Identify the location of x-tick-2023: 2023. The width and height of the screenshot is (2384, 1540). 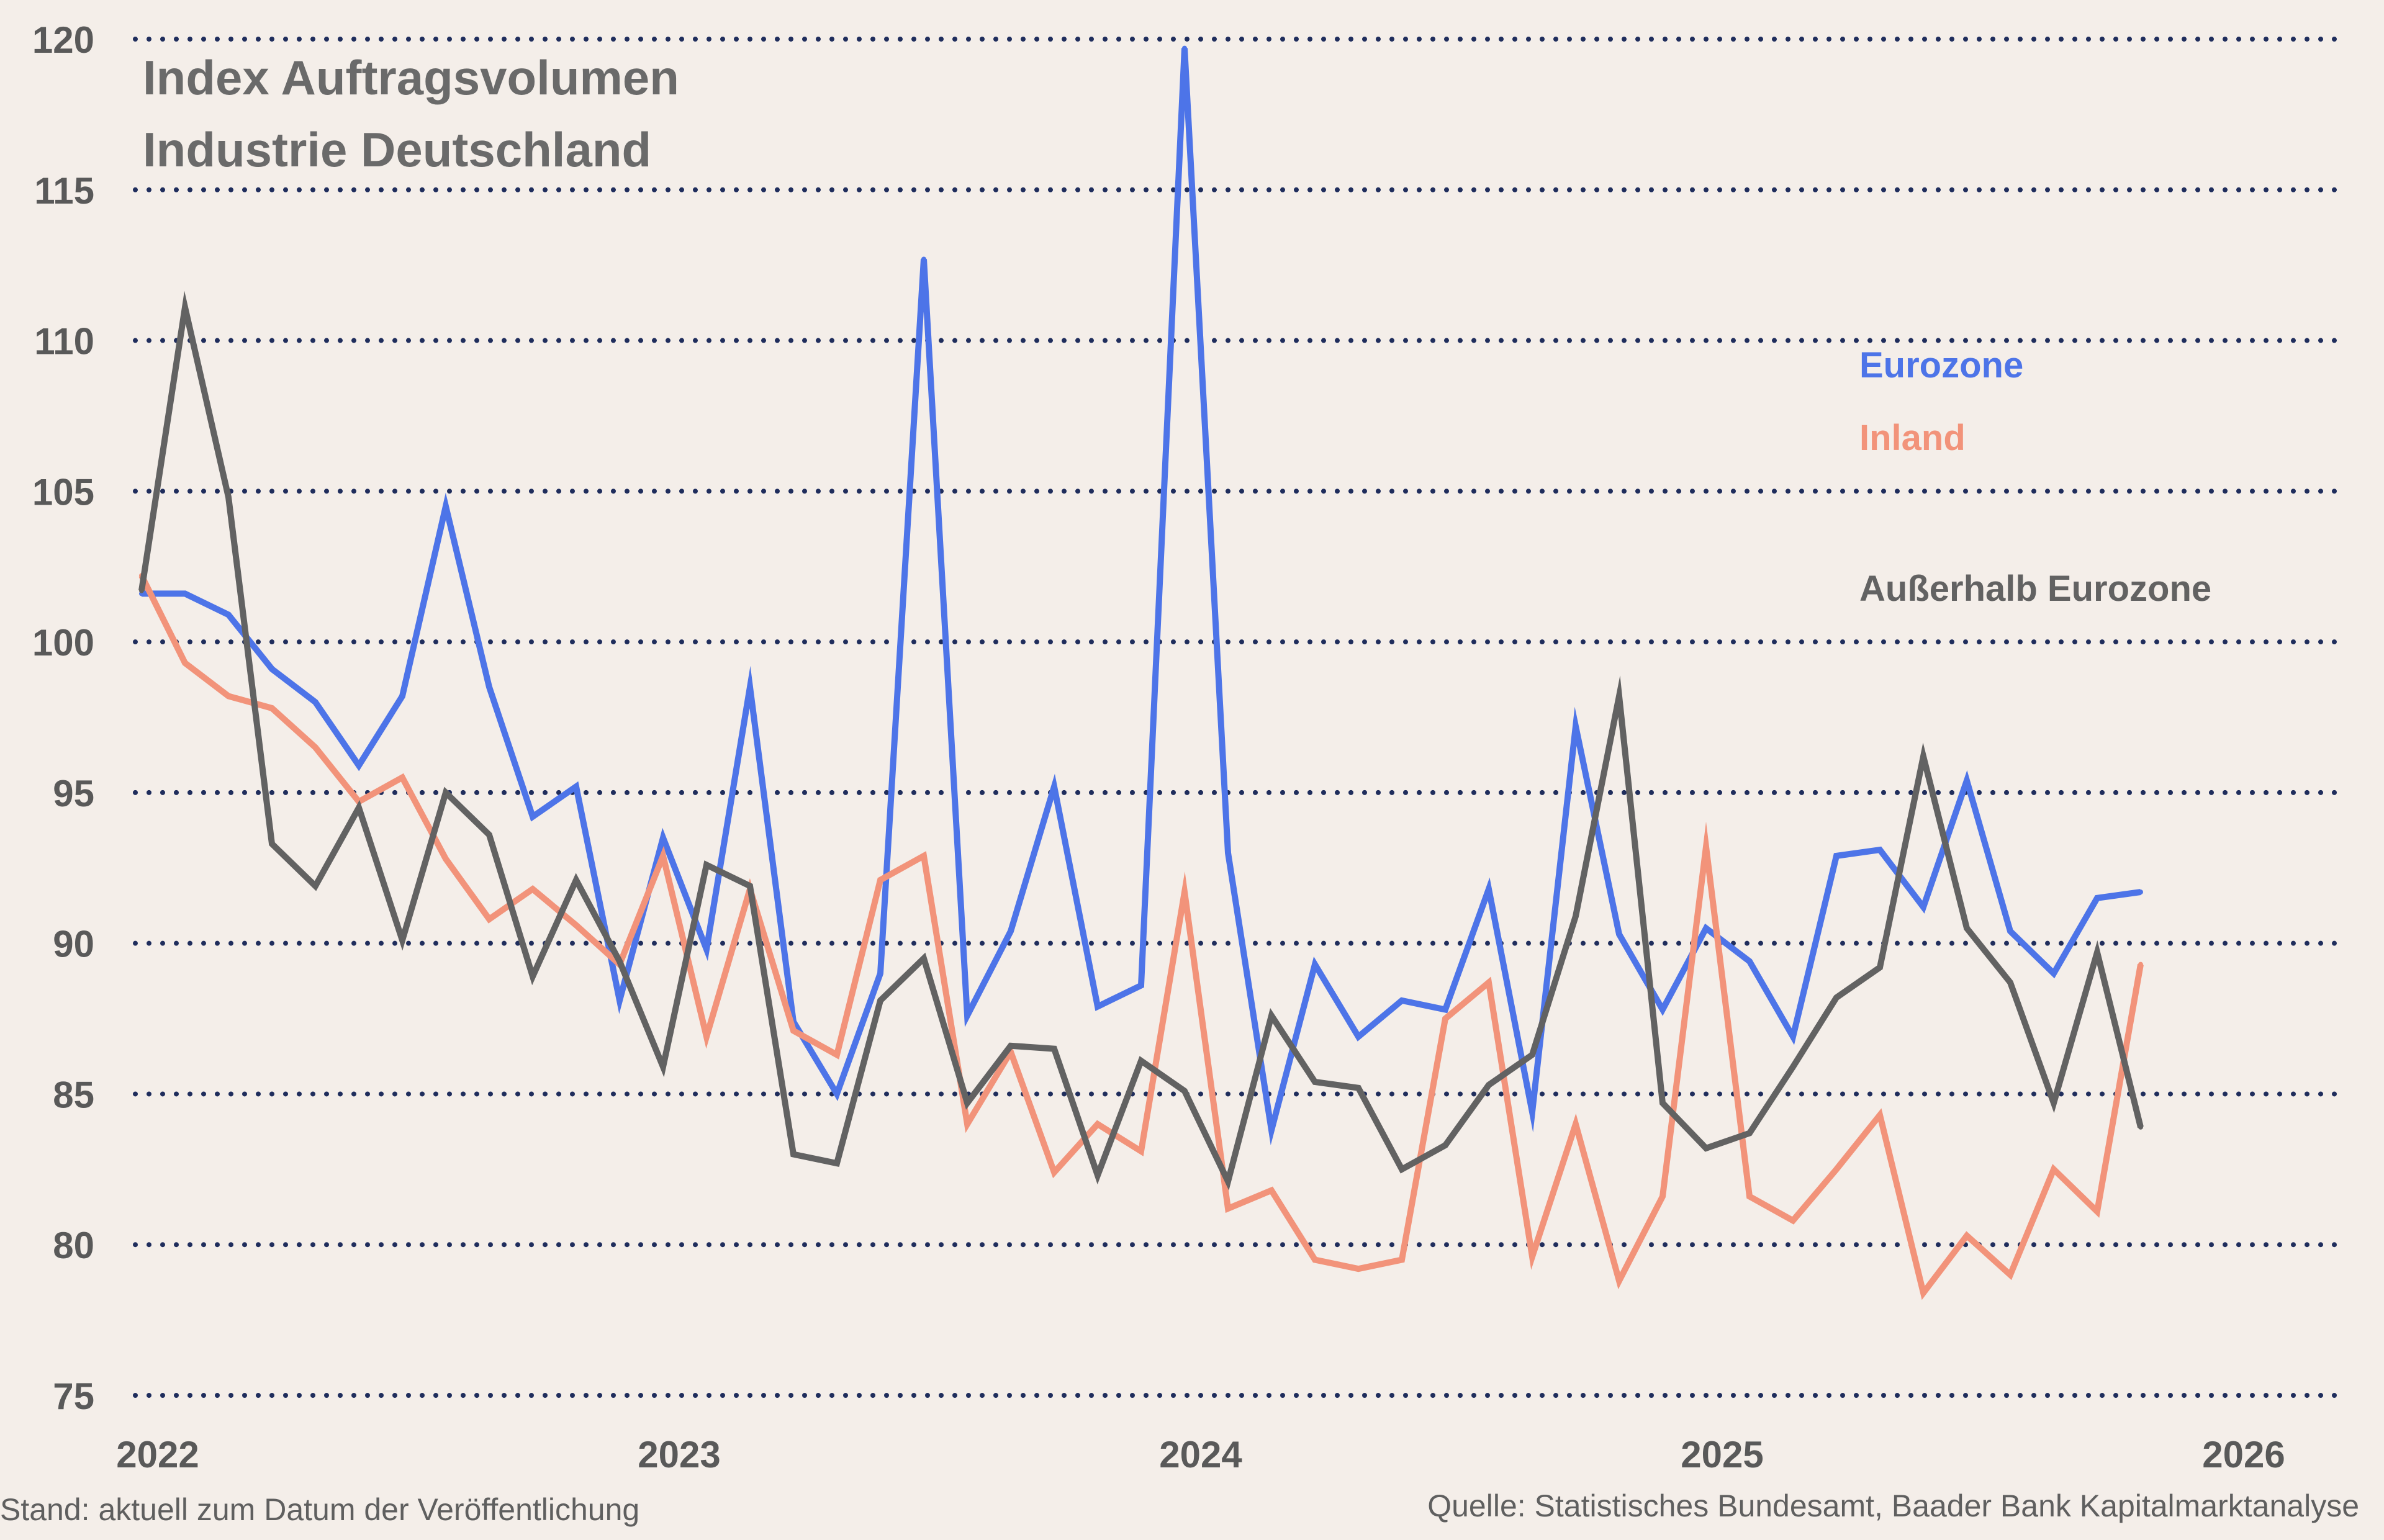
(679, 1454).